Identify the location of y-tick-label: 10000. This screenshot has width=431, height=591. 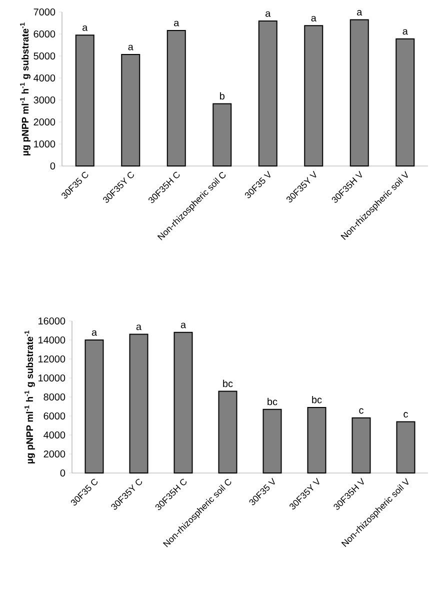
(52, 378).